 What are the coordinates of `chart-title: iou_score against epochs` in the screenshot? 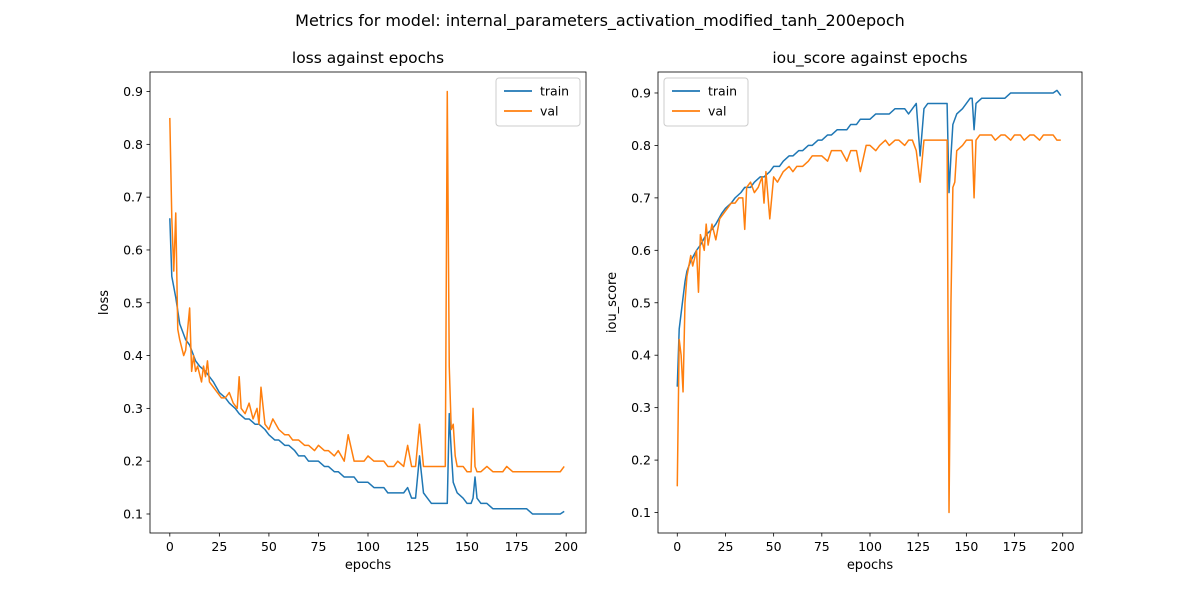 It's located at (869, 58).